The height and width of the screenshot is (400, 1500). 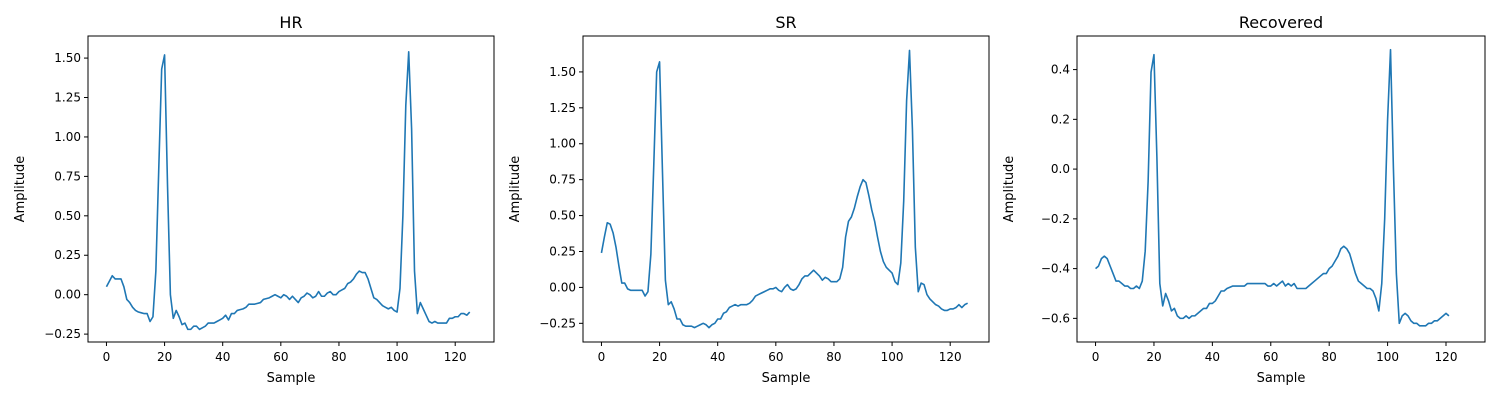 What do you see at coordinates (164, 357) in the screenshot?
I see `subplot-hr-xtick-label: 20` at bounding box center [164, 357].